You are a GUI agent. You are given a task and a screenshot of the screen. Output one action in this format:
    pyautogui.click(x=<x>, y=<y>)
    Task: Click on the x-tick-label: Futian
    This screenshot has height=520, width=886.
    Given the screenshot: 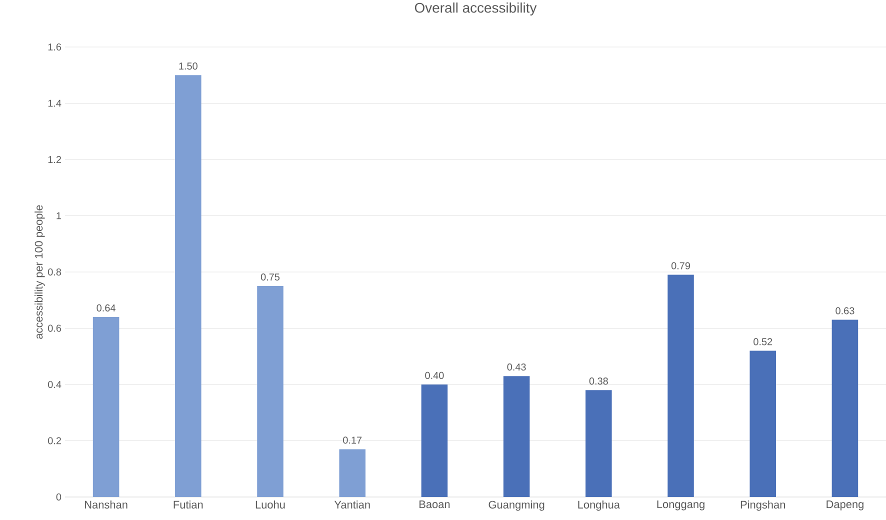 What is the action you would take?
    pyautogui.click(x=188, y=504)
    